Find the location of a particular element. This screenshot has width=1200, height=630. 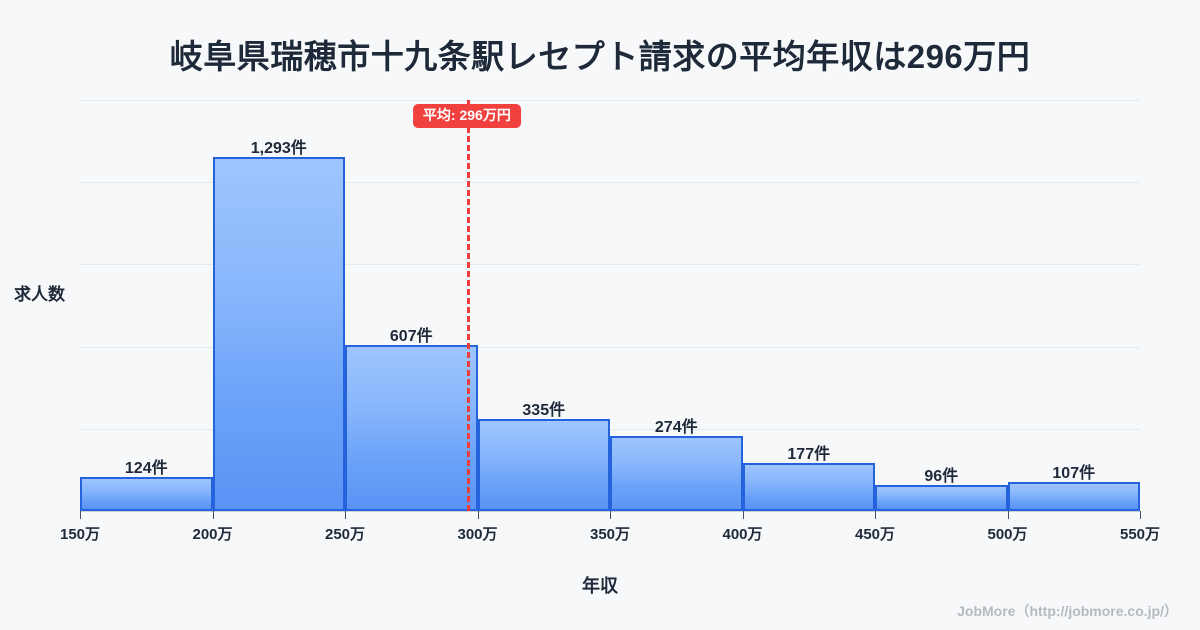

bar-value-label: 96件 is located at coordinates (941, 476).